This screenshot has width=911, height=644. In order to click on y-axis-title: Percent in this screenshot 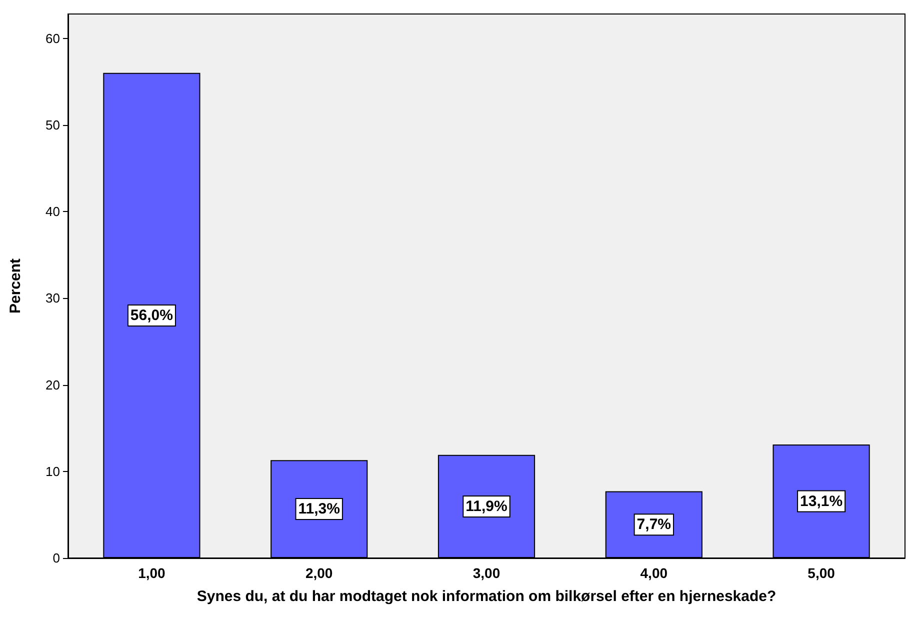, I will do `click(15, 286)`.